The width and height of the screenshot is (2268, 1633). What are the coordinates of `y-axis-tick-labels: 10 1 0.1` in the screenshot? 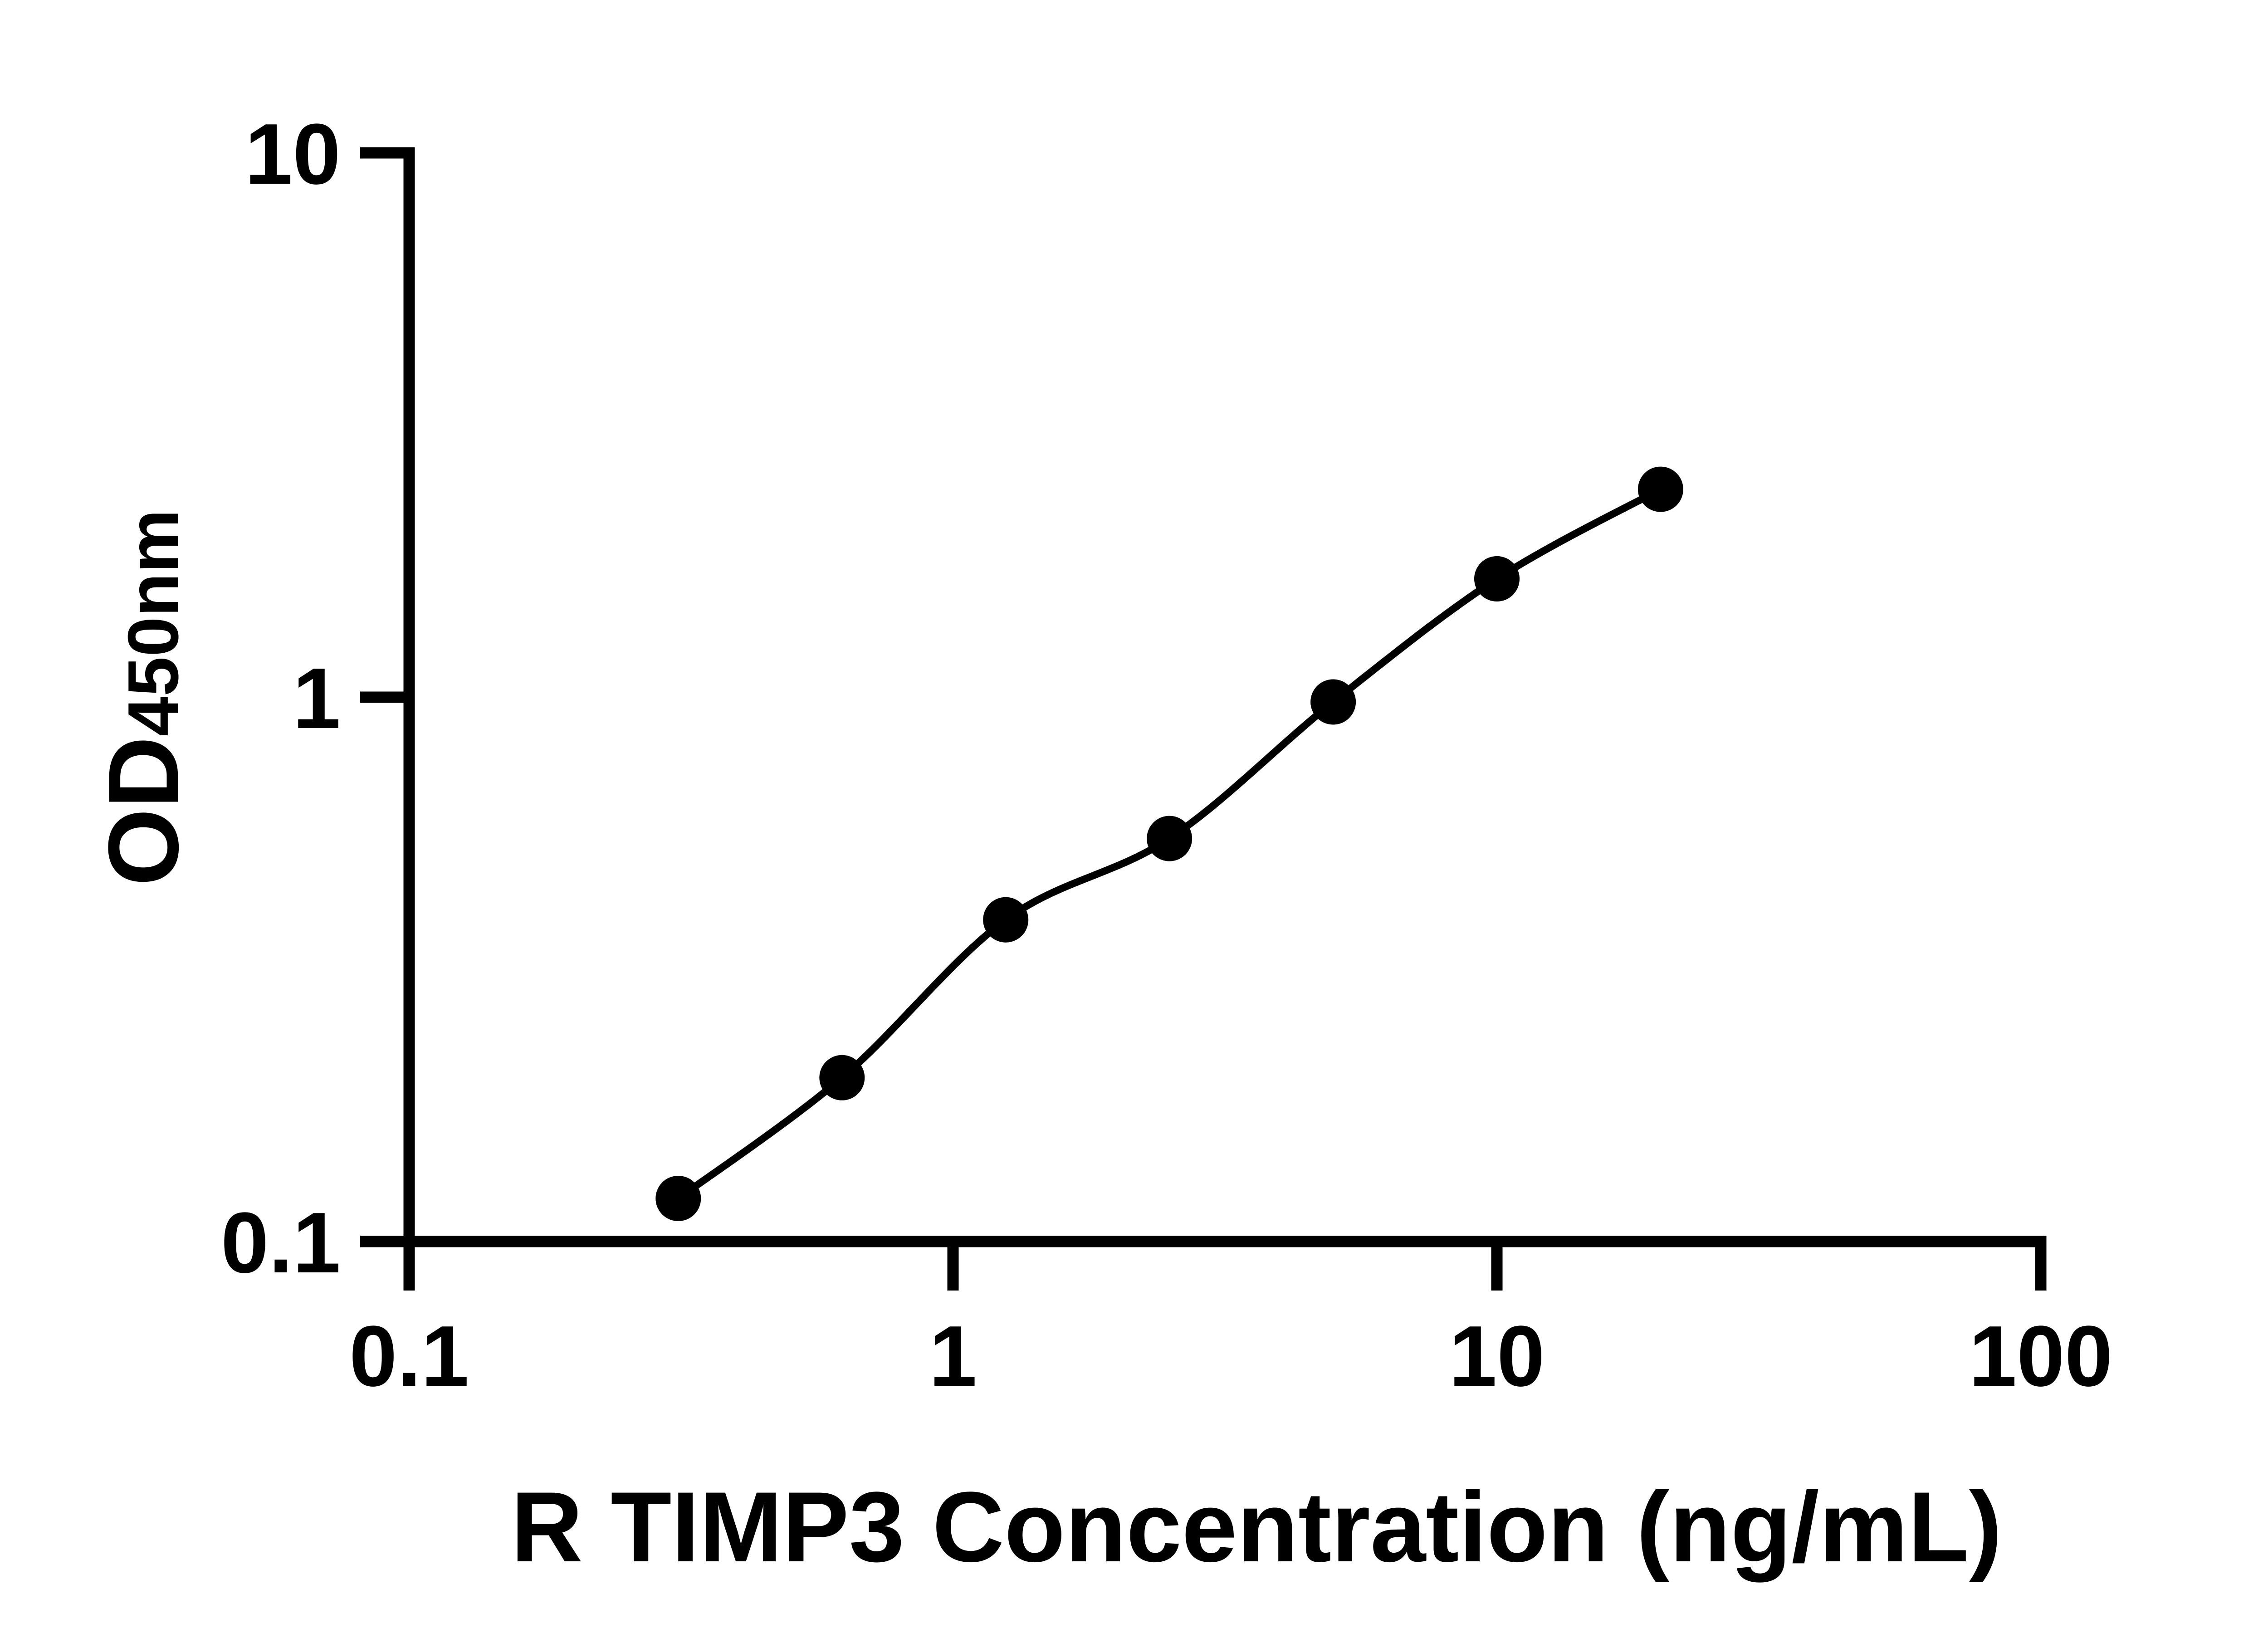 It's located at (281, 698).